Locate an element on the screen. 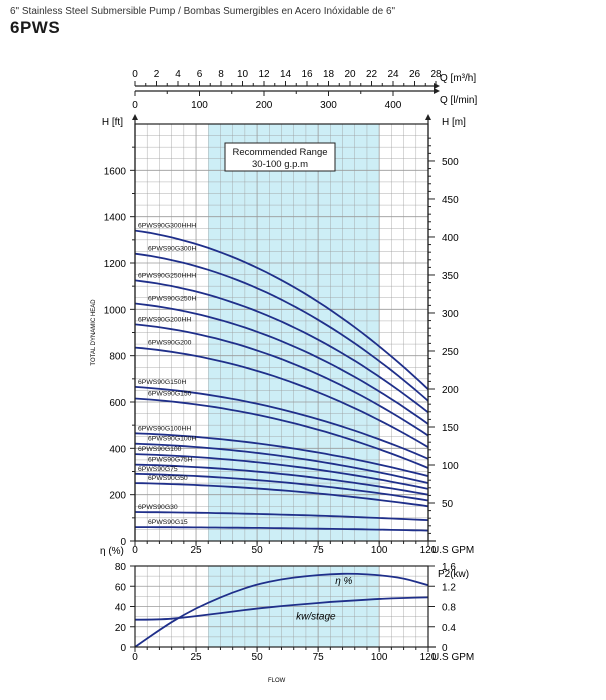 This screenshot has height=700, width=606. y-tick-label-m: 350 is located at coordinates (450, 276).